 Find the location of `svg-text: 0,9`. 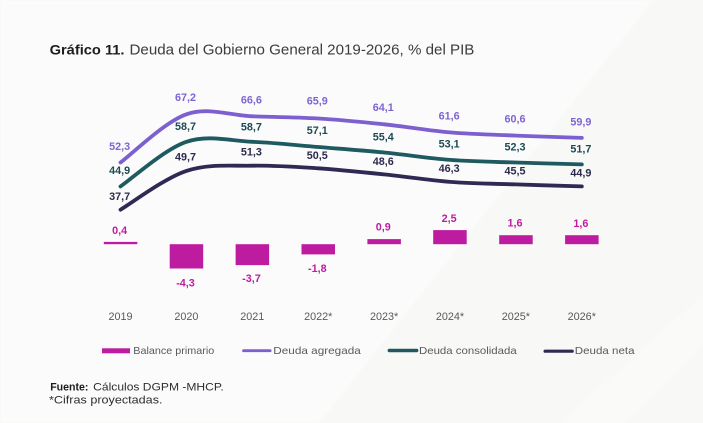

svg-text: 0,9 is located at coordinates (383, 228).